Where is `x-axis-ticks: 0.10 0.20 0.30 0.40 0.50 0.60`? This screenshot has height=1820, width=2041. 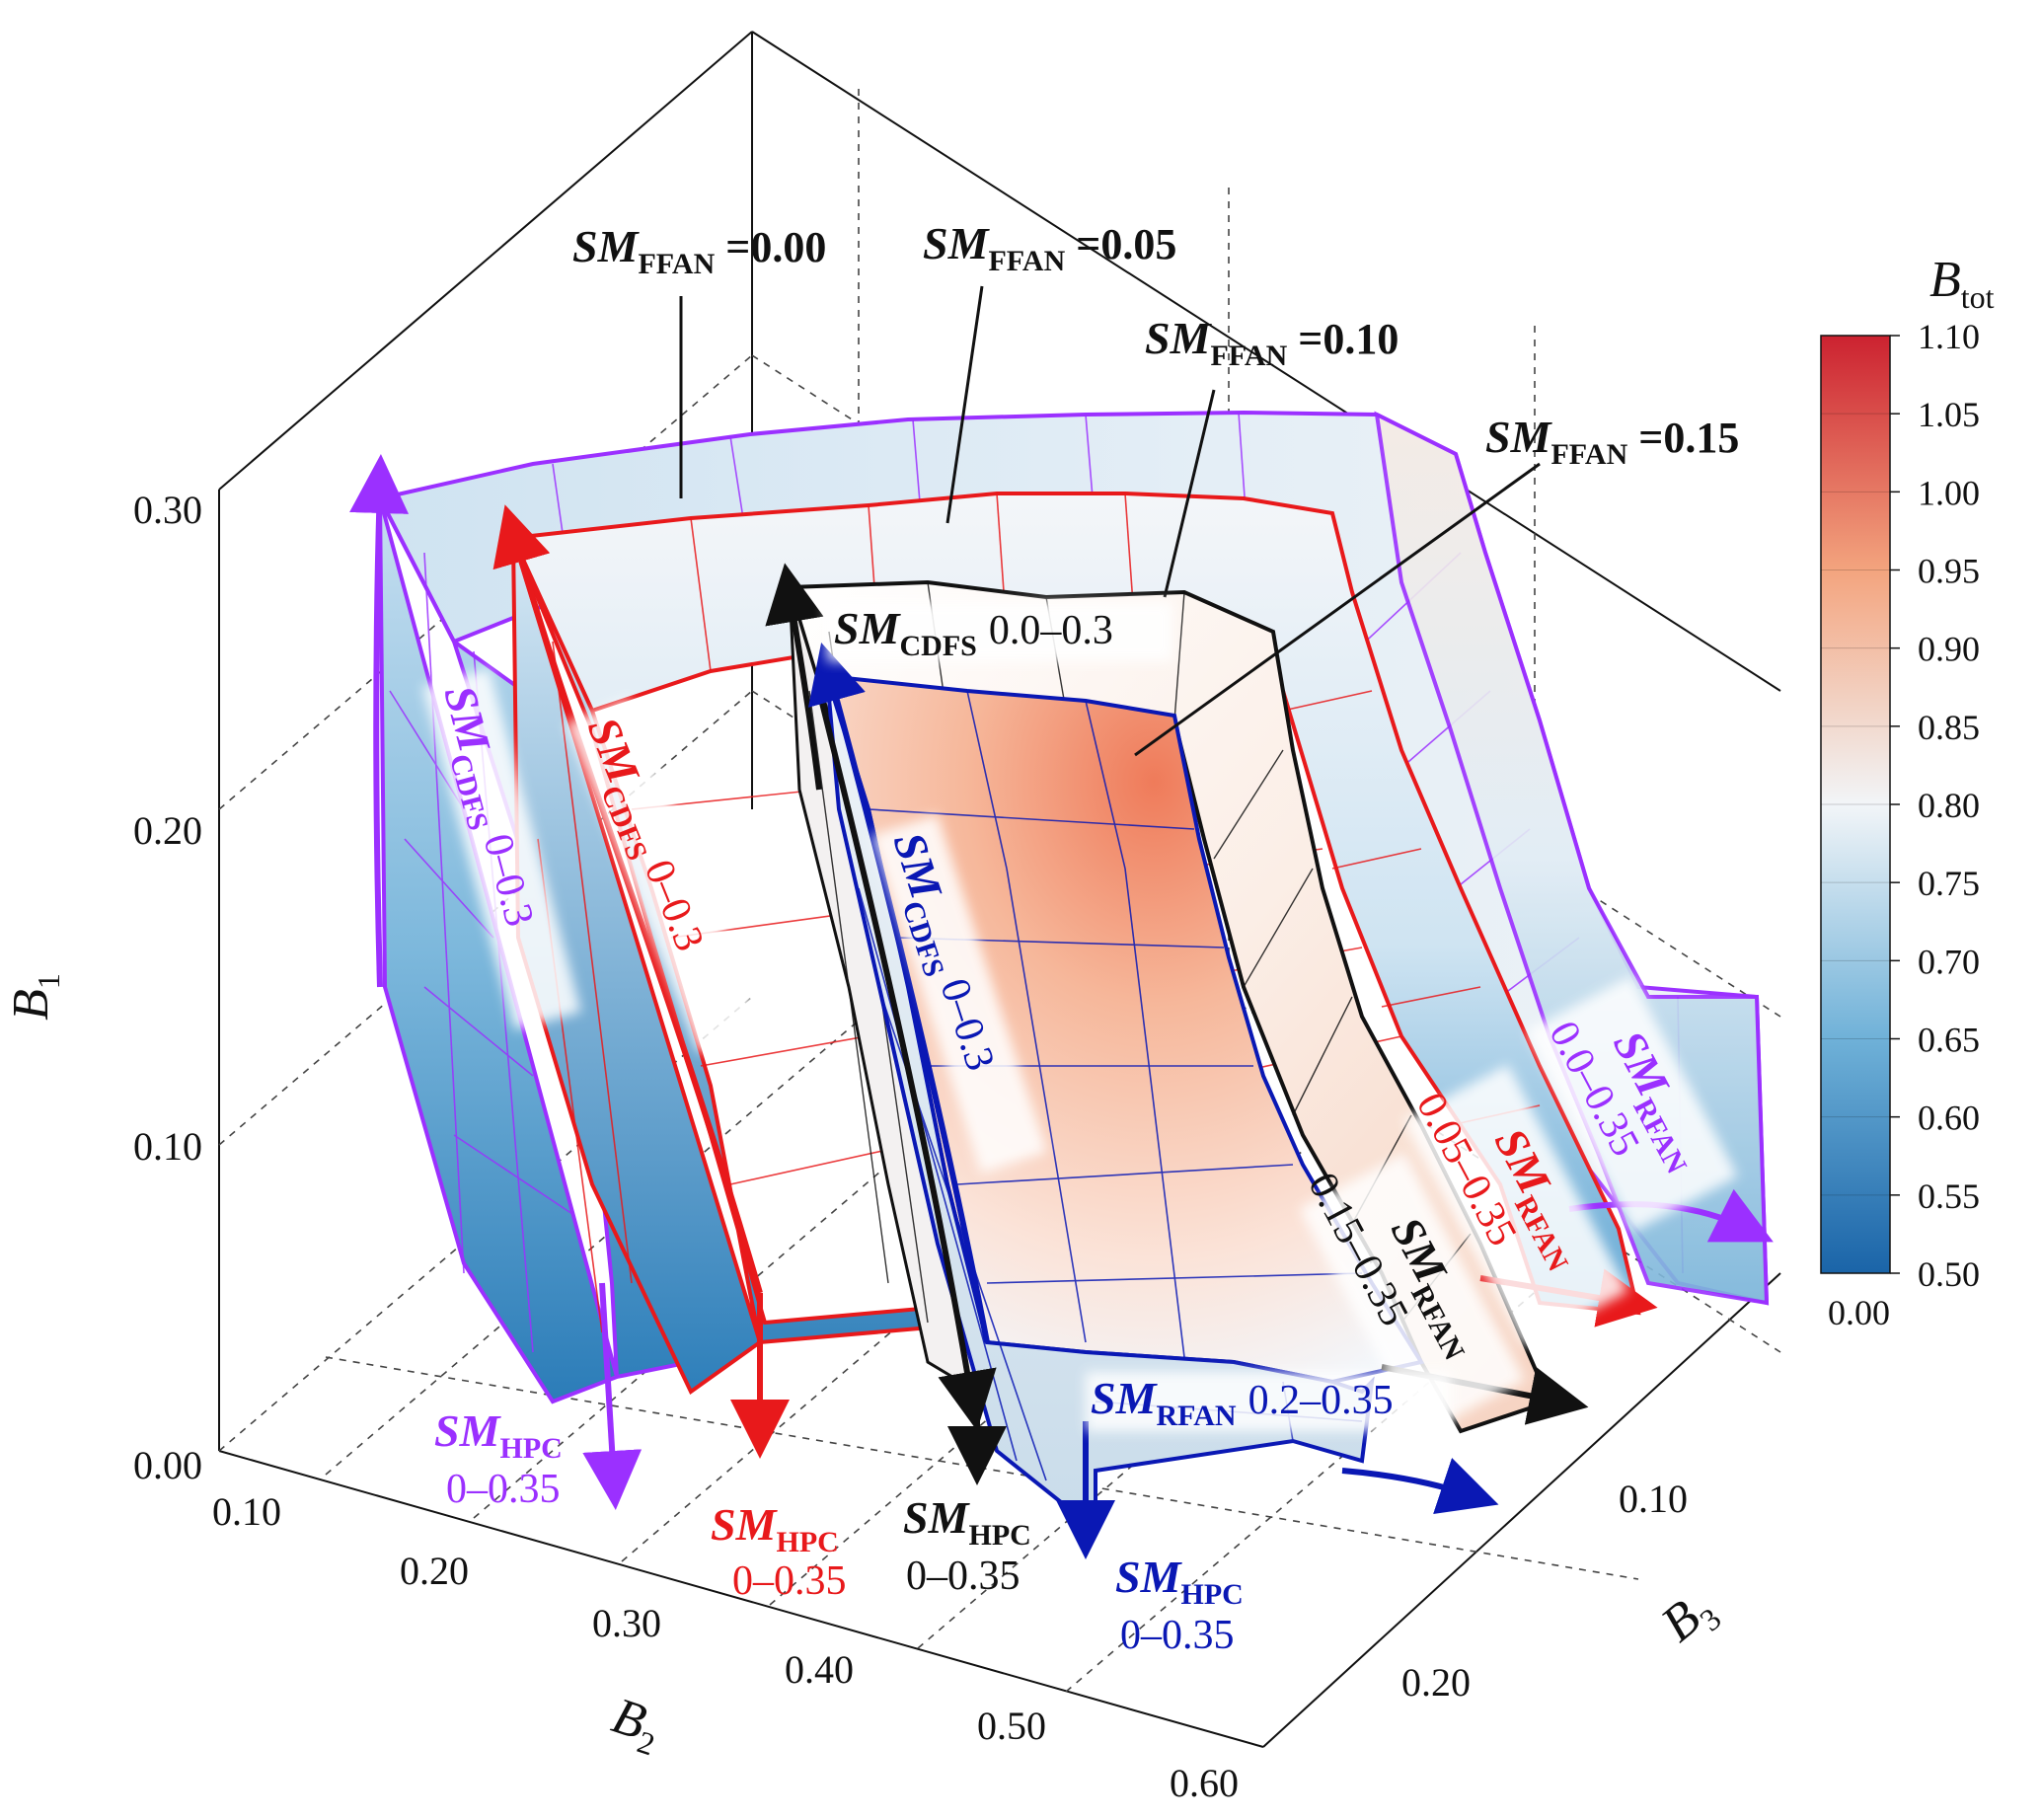
x-axis-ticks: 0.10 0.20 0.30 0.40 0.50 0.60 is located at coordinates (725, 1647).